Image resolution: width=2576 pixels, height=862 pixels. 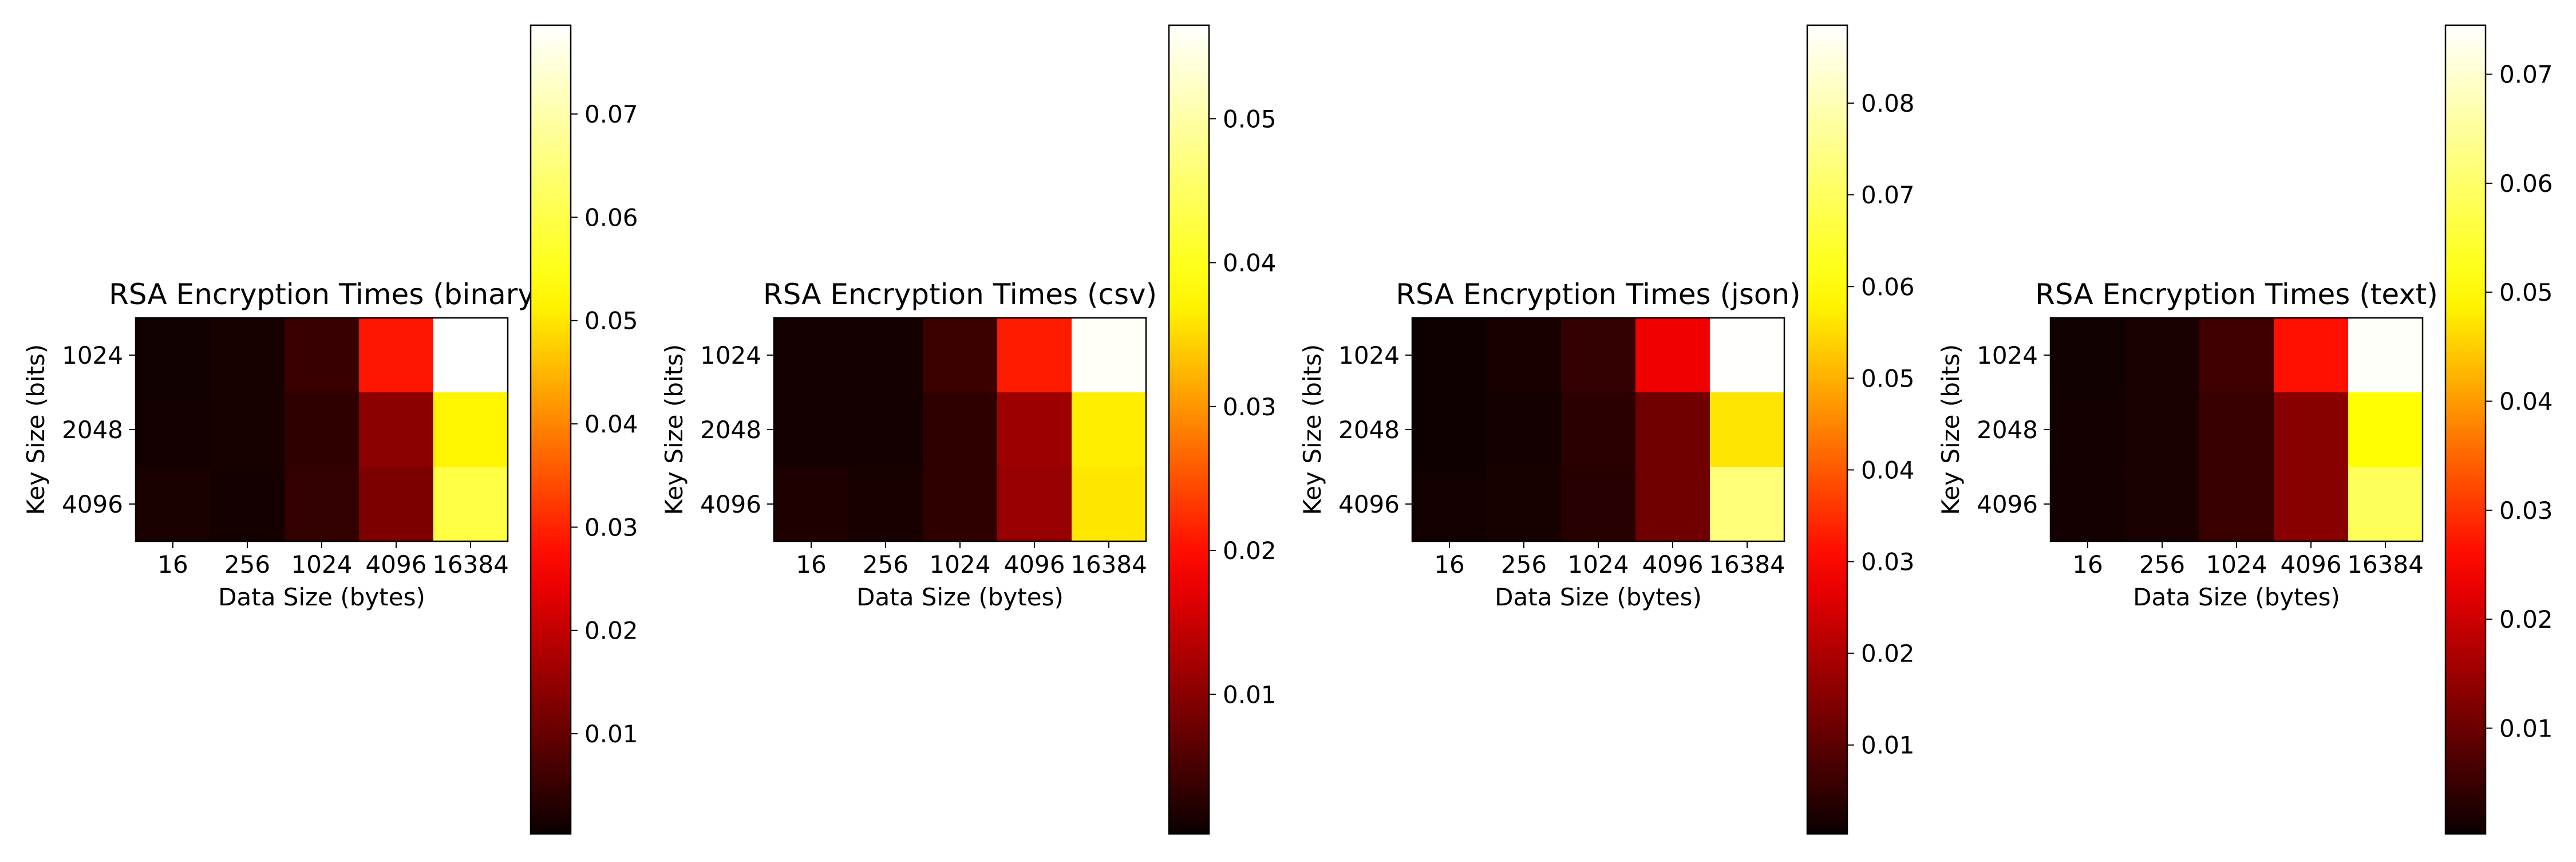 I want to click on colorbar-tick-label: 0.08, so click(x=1888, y=103).